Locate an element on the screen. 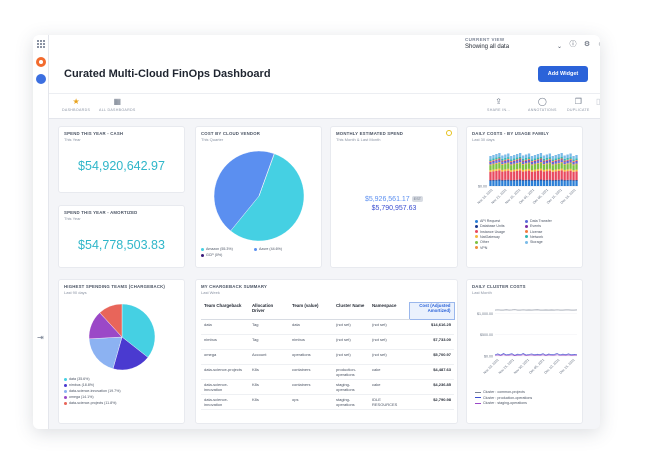 The width and height of the screenshot is (647, 471). legend-label: API Request is located at coordinates (490, 221).